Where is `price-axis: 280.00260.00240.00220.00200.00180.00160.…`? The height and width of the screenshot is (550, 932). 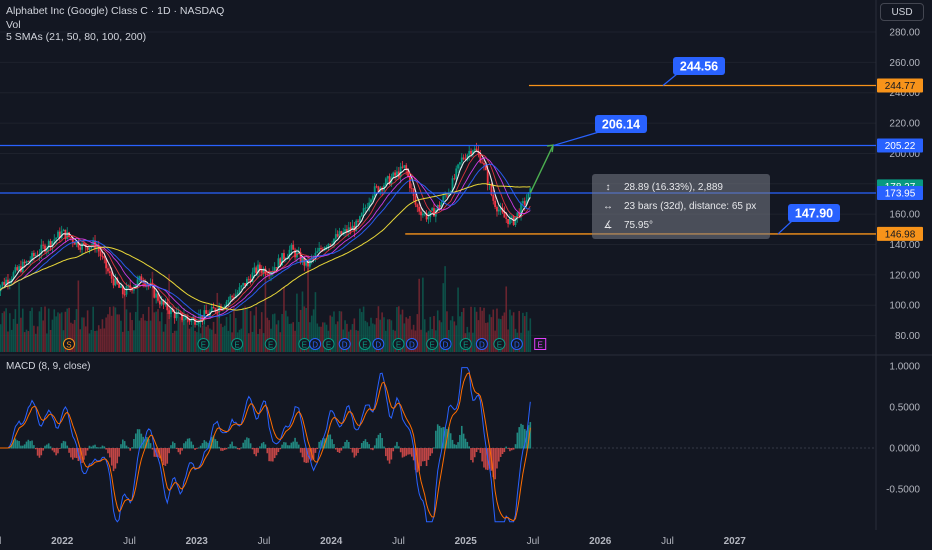
price-axis: 280.00260.00240.00220.00200.00180.00160.… is located at coordinates (904, 185).